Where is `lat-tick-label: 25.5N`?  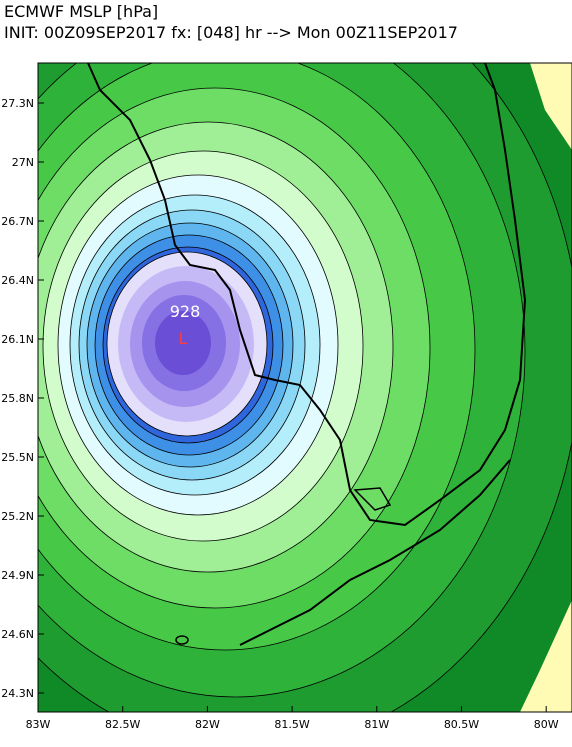 lat-tick-label: 25.5N is located at coordinates (17, 457).